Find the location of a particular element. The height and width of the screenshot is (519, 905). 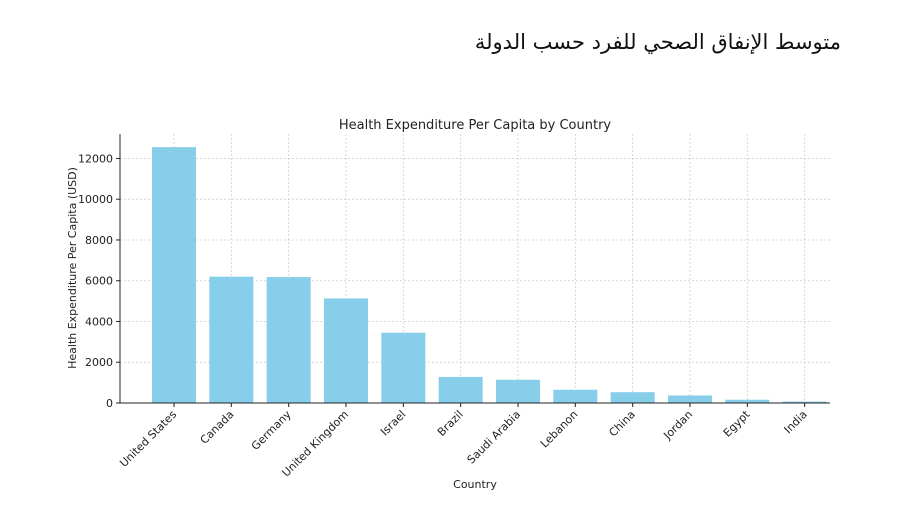

y-tick-label: 10000 is located at coordinates (95, 199).